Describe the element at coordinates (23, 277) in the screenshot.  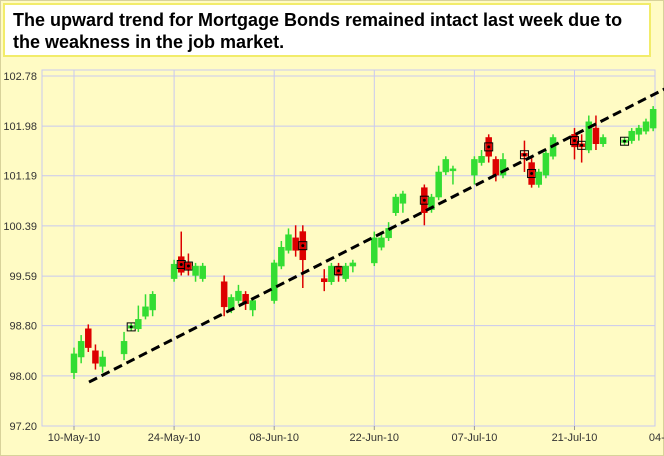
I see `y-tick-label: 99.59` at that location.